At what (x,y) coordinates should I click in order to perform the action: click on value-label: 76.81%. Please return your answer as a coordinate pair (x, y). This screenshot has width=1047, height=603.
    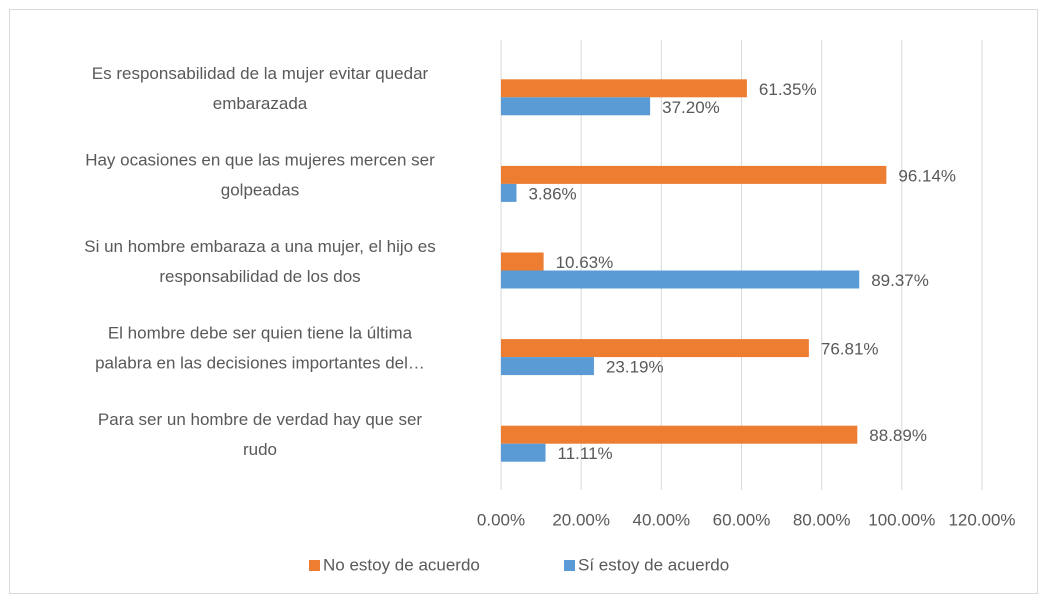
    Looking at the image, I should click on (850, 349).